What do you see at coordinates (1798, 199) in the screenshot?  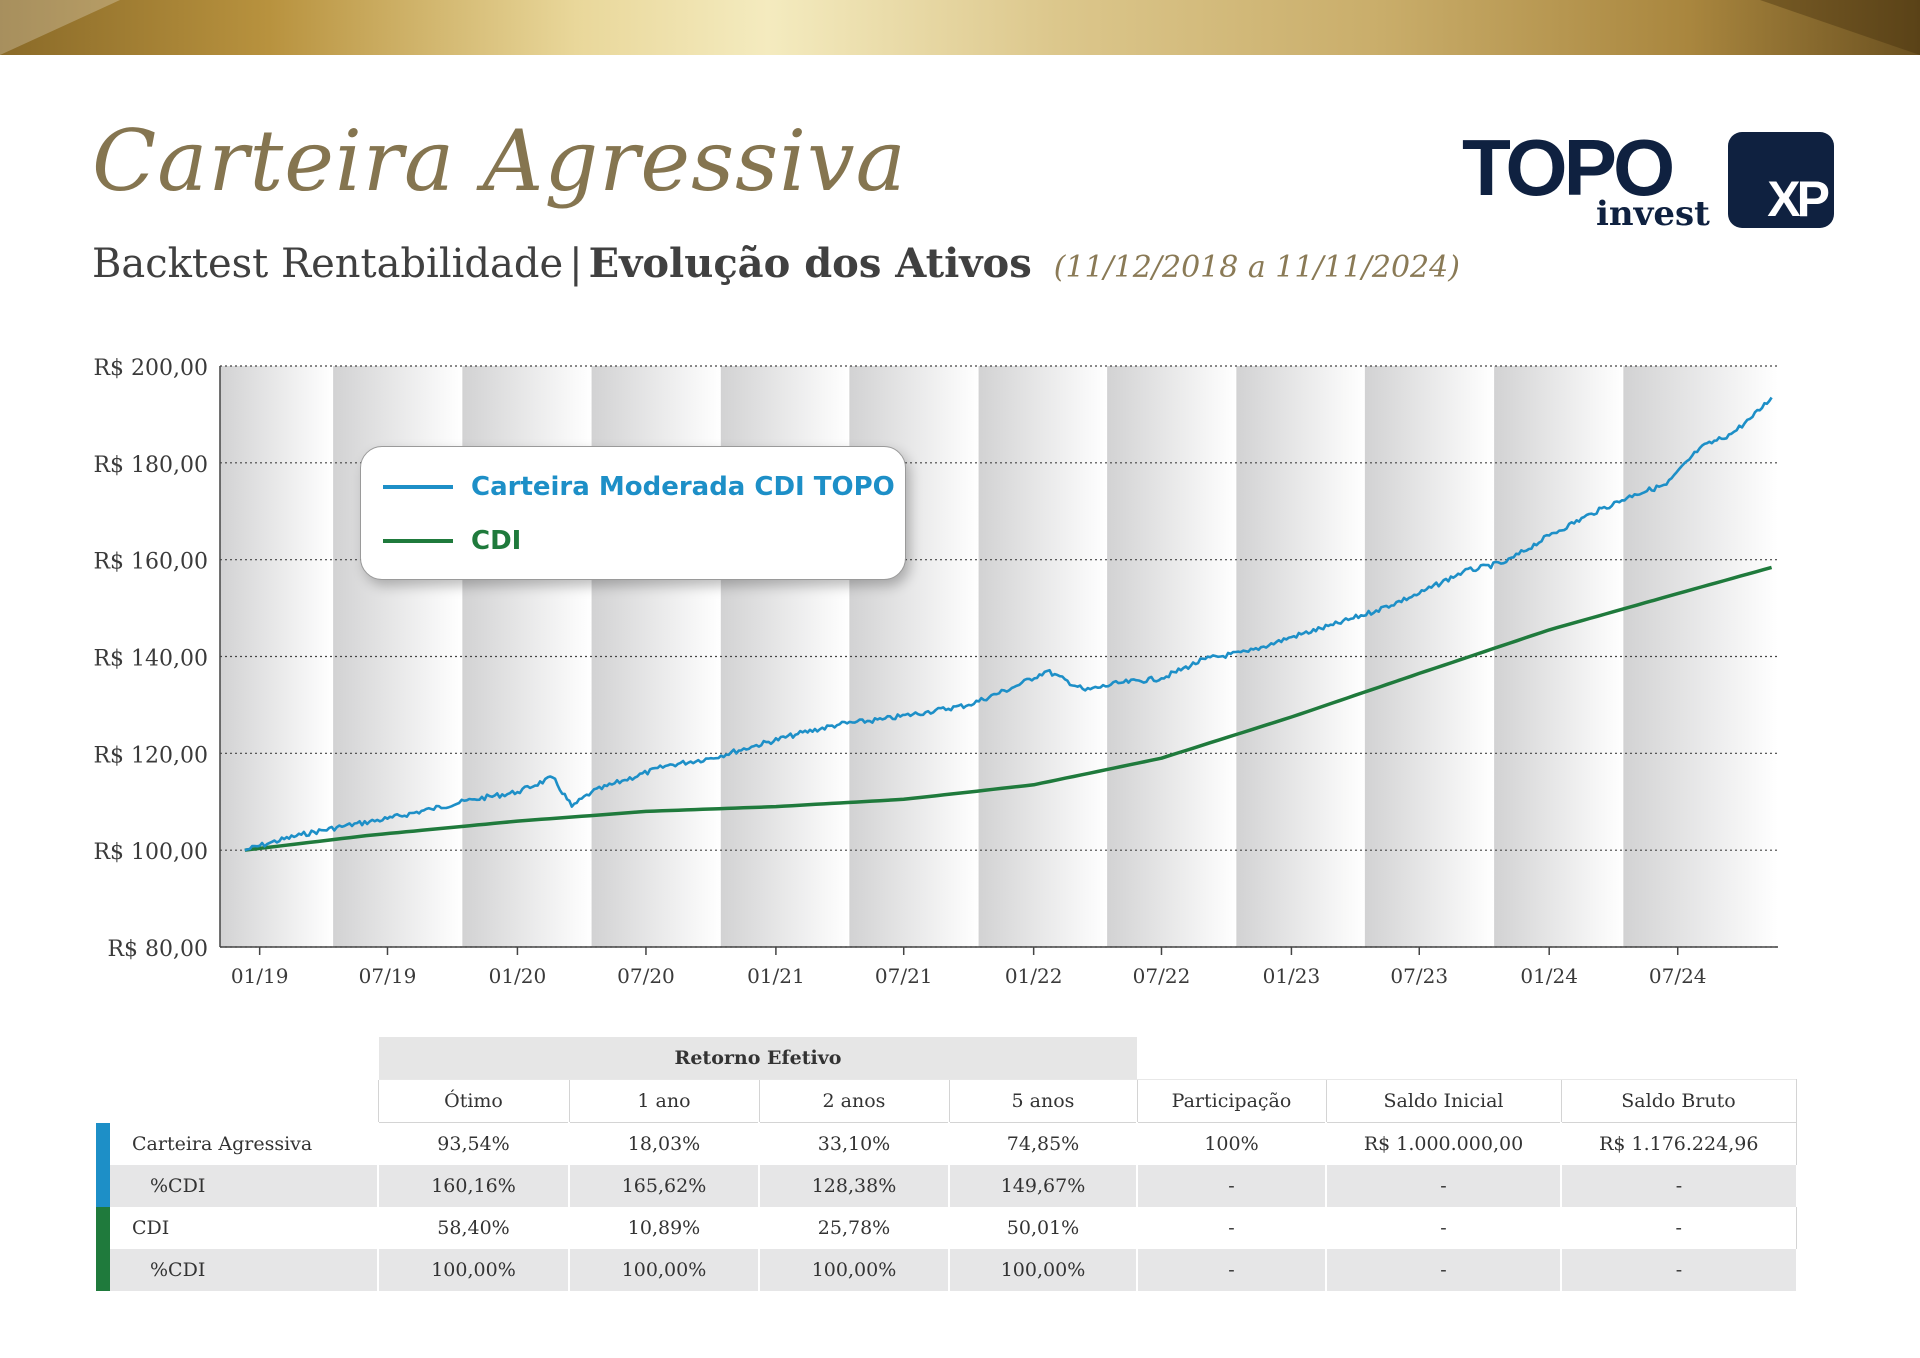 I see `xp-logo-word: XP` at bounding box center [1798, 199].